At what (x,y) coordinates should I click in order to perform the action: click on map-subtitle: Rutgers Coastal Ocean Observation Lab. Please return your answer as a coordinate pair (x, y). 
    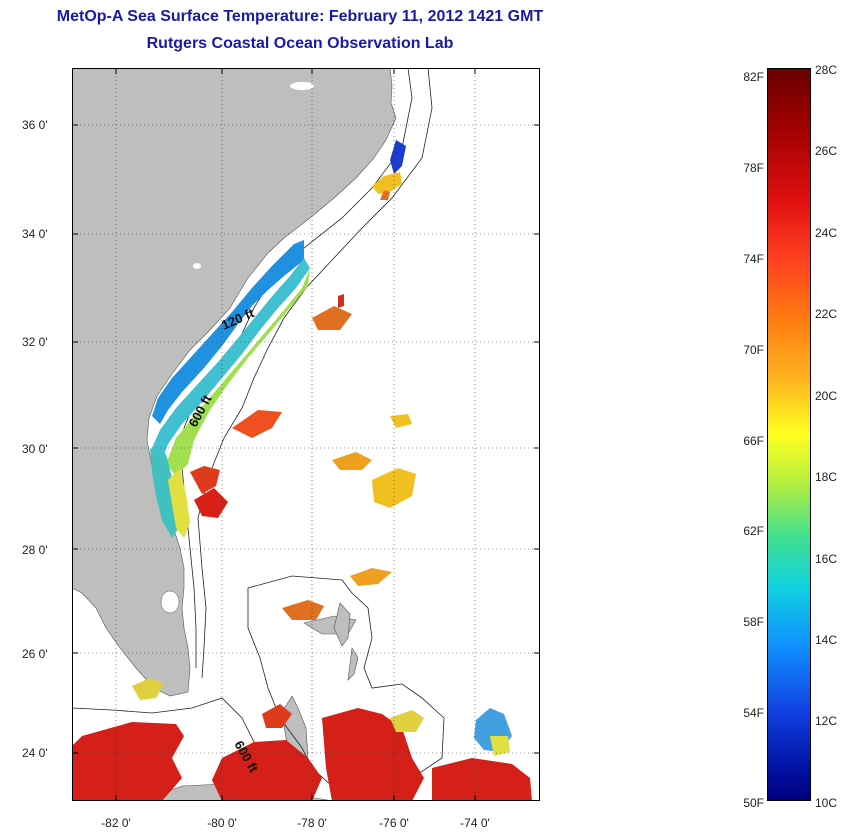
    Looking at the image, I should click on (300, 43).